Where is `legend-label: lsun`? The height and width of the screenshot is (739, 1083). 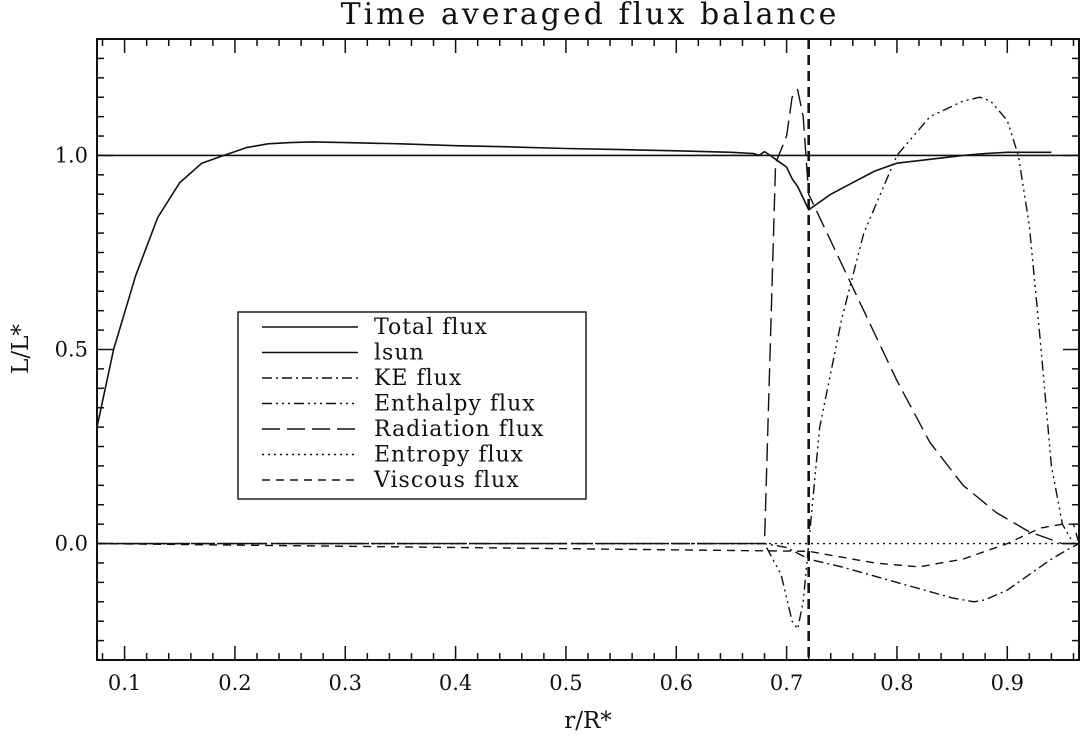 legend-label: lsun is located at coordinates (399, 353).